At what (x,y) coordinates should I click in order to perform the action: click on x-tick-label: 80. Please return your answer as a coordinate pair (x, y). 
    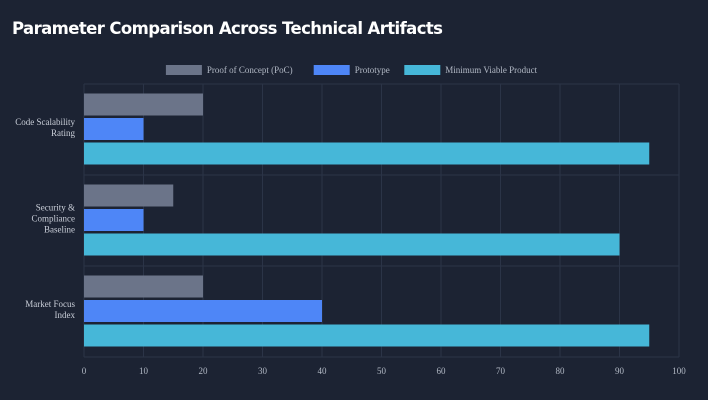
    Looking at the image, I should click on (561, 371).